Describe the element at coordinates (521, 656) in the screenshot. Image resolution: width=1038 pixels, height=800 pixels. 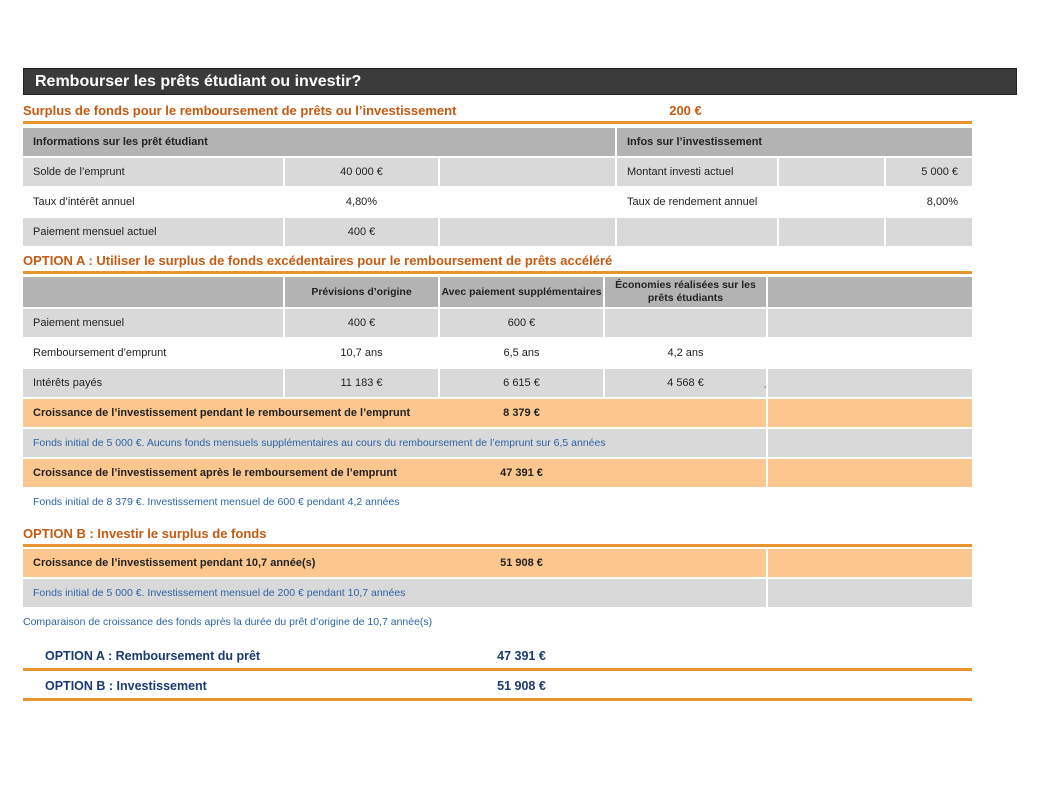
I see `comparison-option-a-value: 47 391 €` at that location.